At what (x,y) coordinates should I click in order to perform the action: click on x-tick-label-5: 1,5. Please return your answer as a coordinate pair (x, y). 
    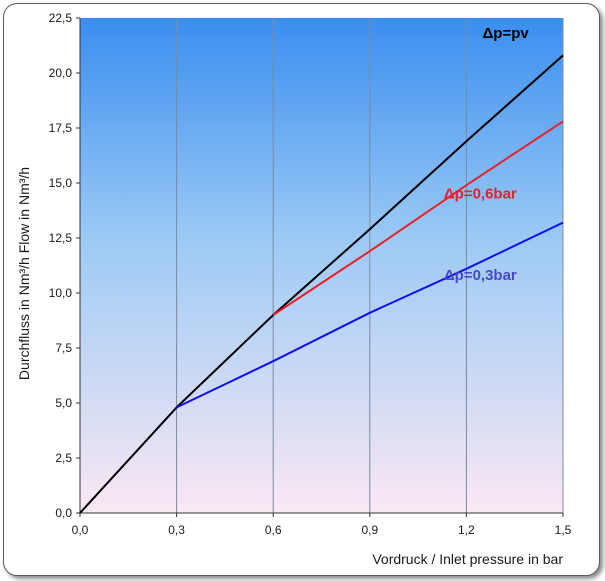
    Looking at the image, I should click on (563, 530).